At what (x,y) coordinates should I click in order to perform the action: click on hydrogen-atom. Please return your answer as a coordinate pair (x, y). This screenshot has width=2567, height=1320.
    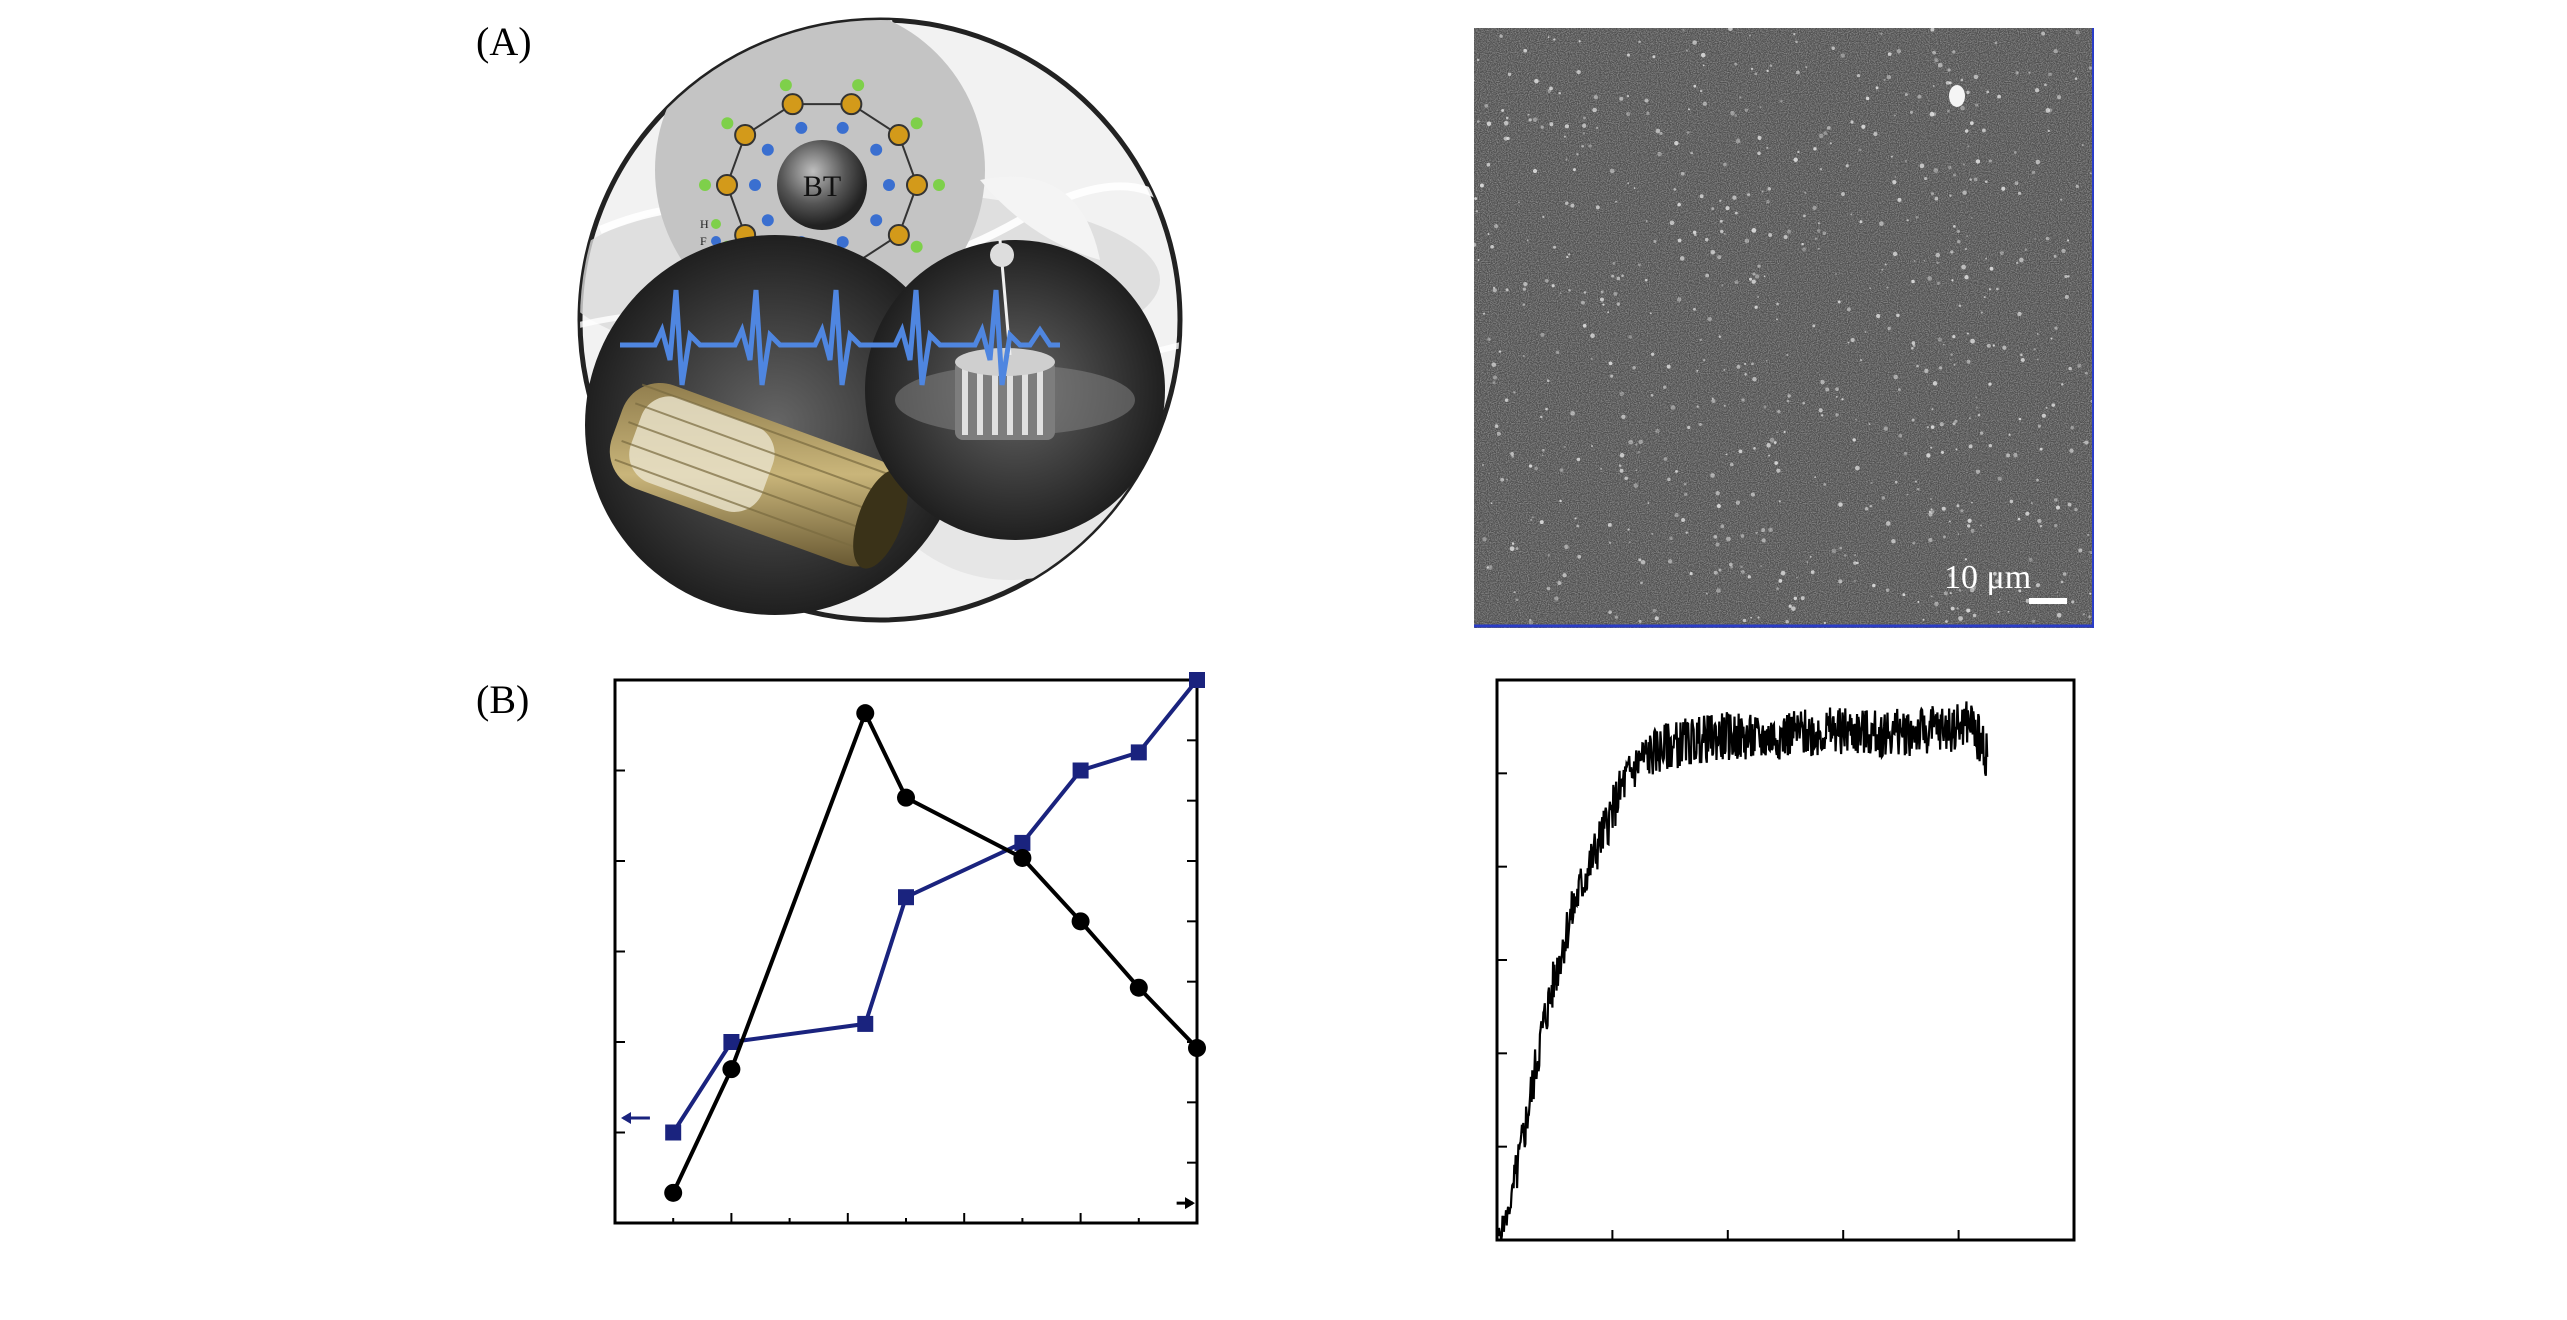
    Looking at the image, I should click on (916, 123).